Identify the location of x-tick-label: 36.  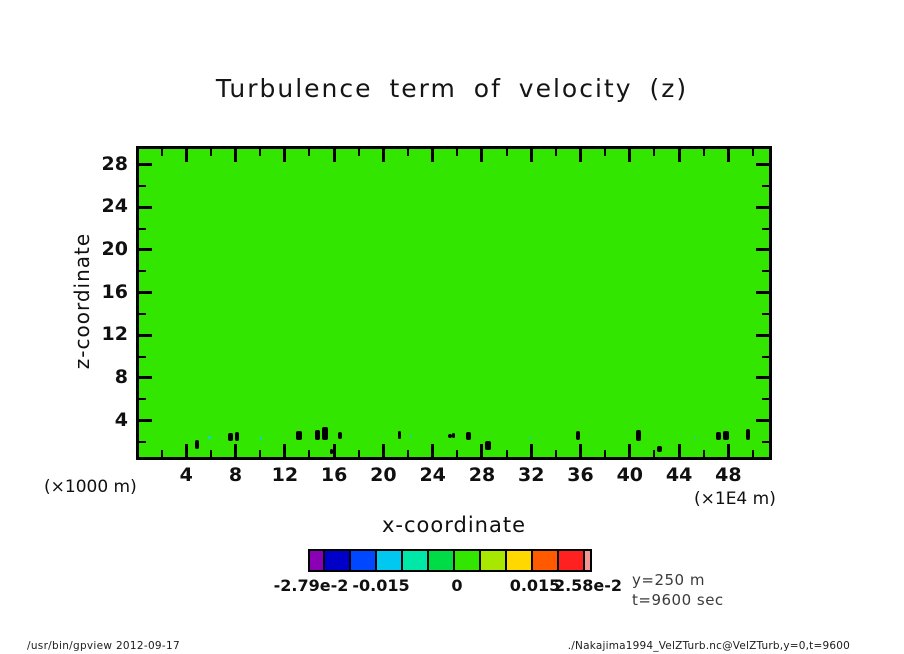
(580, 475).